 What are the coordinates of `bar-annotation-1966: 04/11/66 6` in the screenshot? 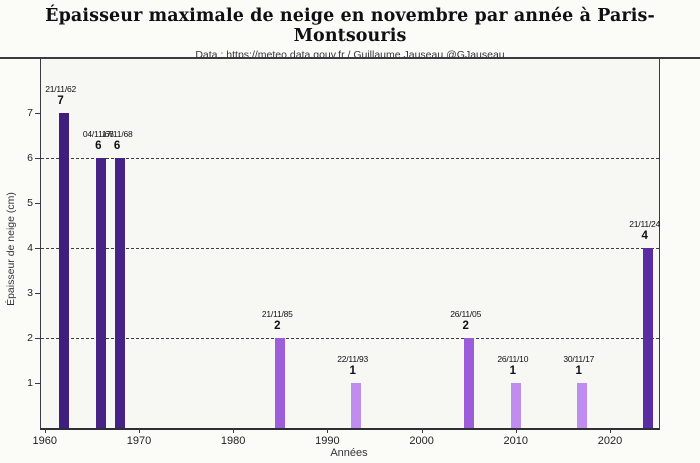 It's located at (98, 141).